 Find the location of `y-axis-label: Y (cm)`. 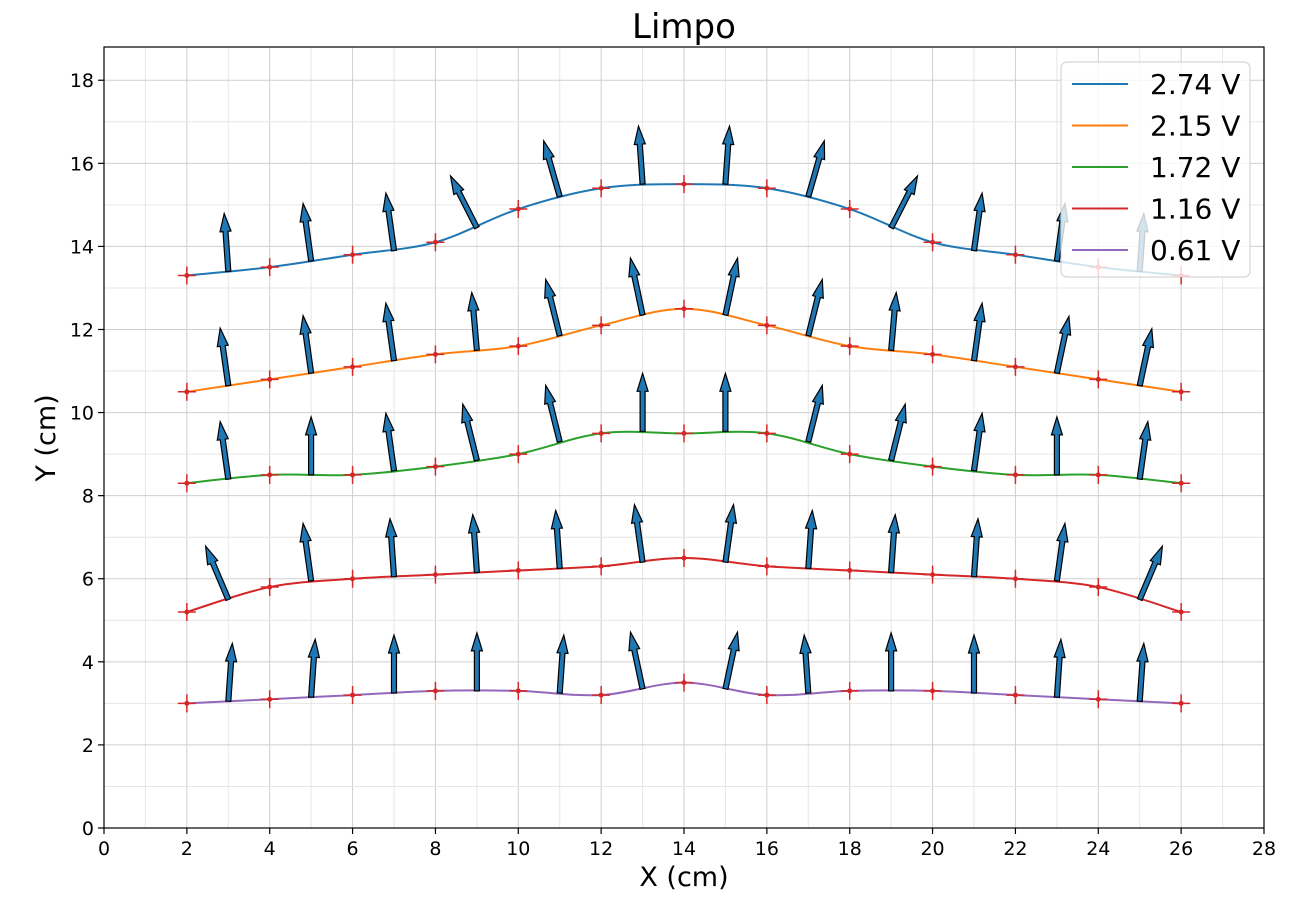

y-axis-label: Y (cm) is located at coordinates (46, 438).